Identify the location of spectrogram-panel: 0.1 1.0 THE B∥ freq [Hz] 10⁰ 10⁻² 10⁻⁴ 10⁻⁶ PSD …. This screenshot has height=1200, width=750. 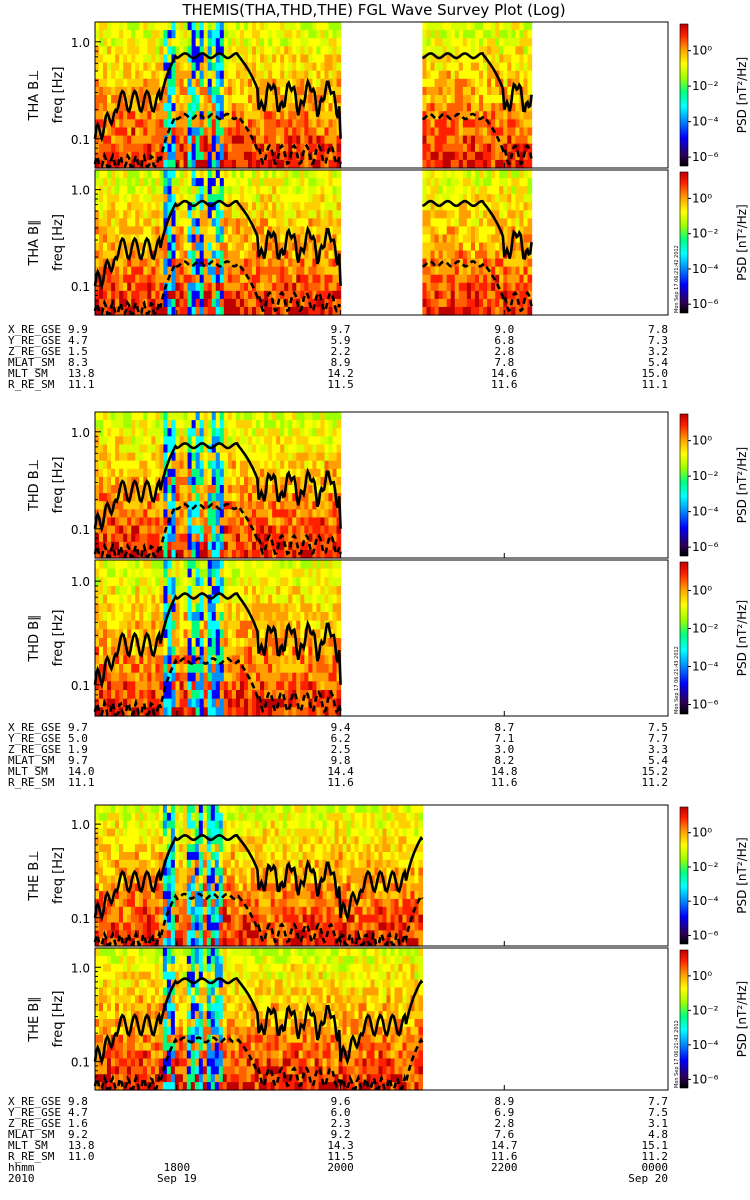
(388, 1019).